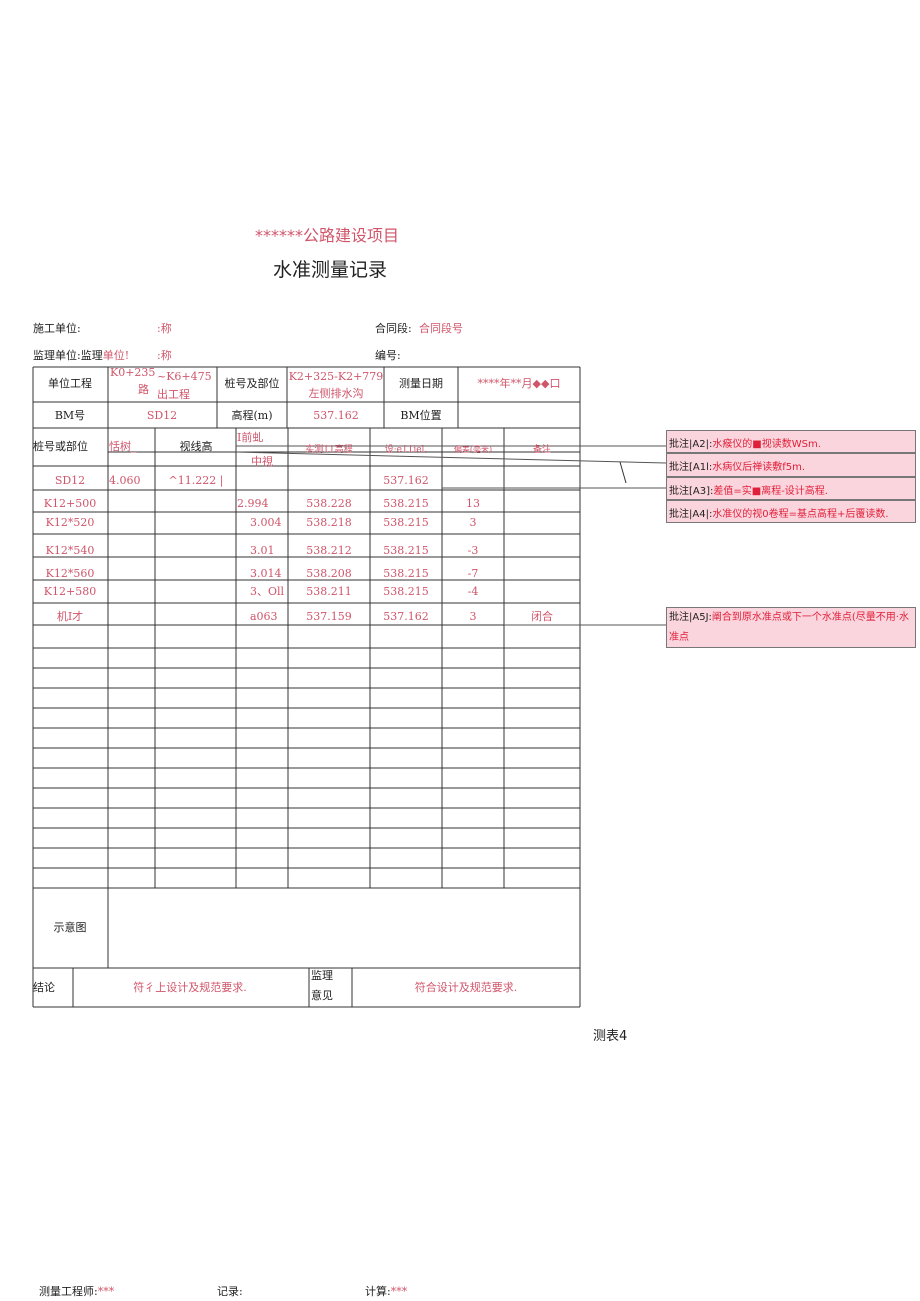 Image resolution: width=920 pixels, height=1301 pixels. What do you see at coordinates (473, 616) in the screenshot?
I see `cell-r6-c6: 3` at bounding box center [473, 616].